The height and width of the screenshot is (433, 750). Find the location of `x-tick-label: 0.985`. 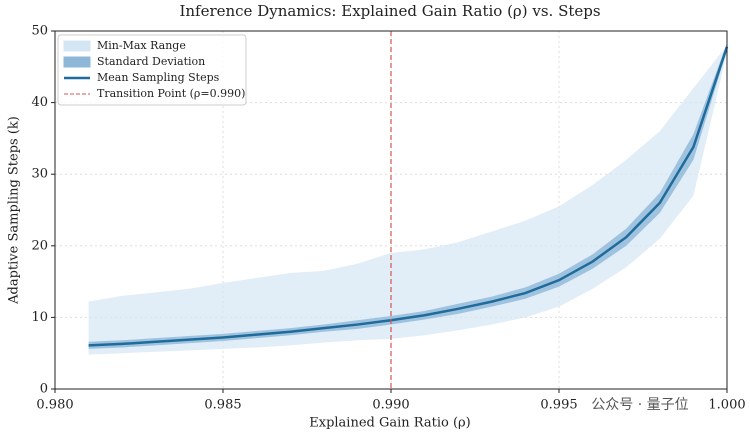

x-tick-label: 0.985 is located at coordinates (222, 405).